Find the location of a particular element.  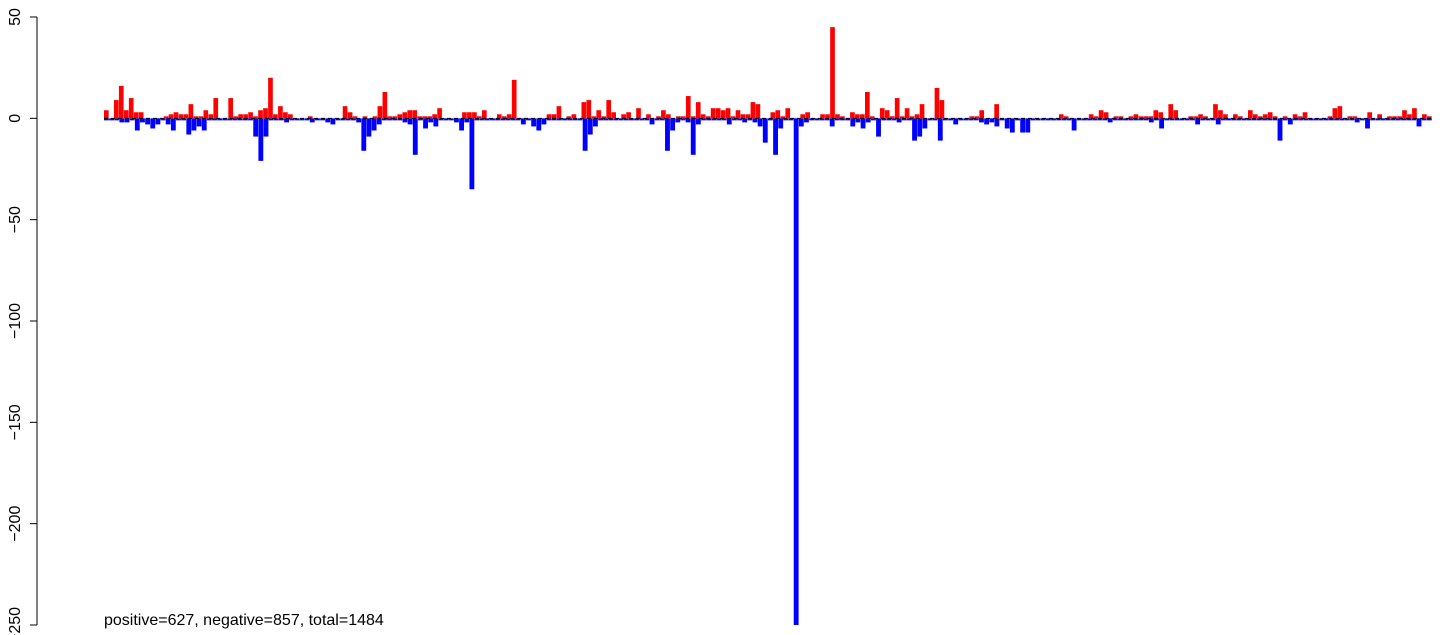

y-tick-label-6: −250 is located at coordinates (15, 621).